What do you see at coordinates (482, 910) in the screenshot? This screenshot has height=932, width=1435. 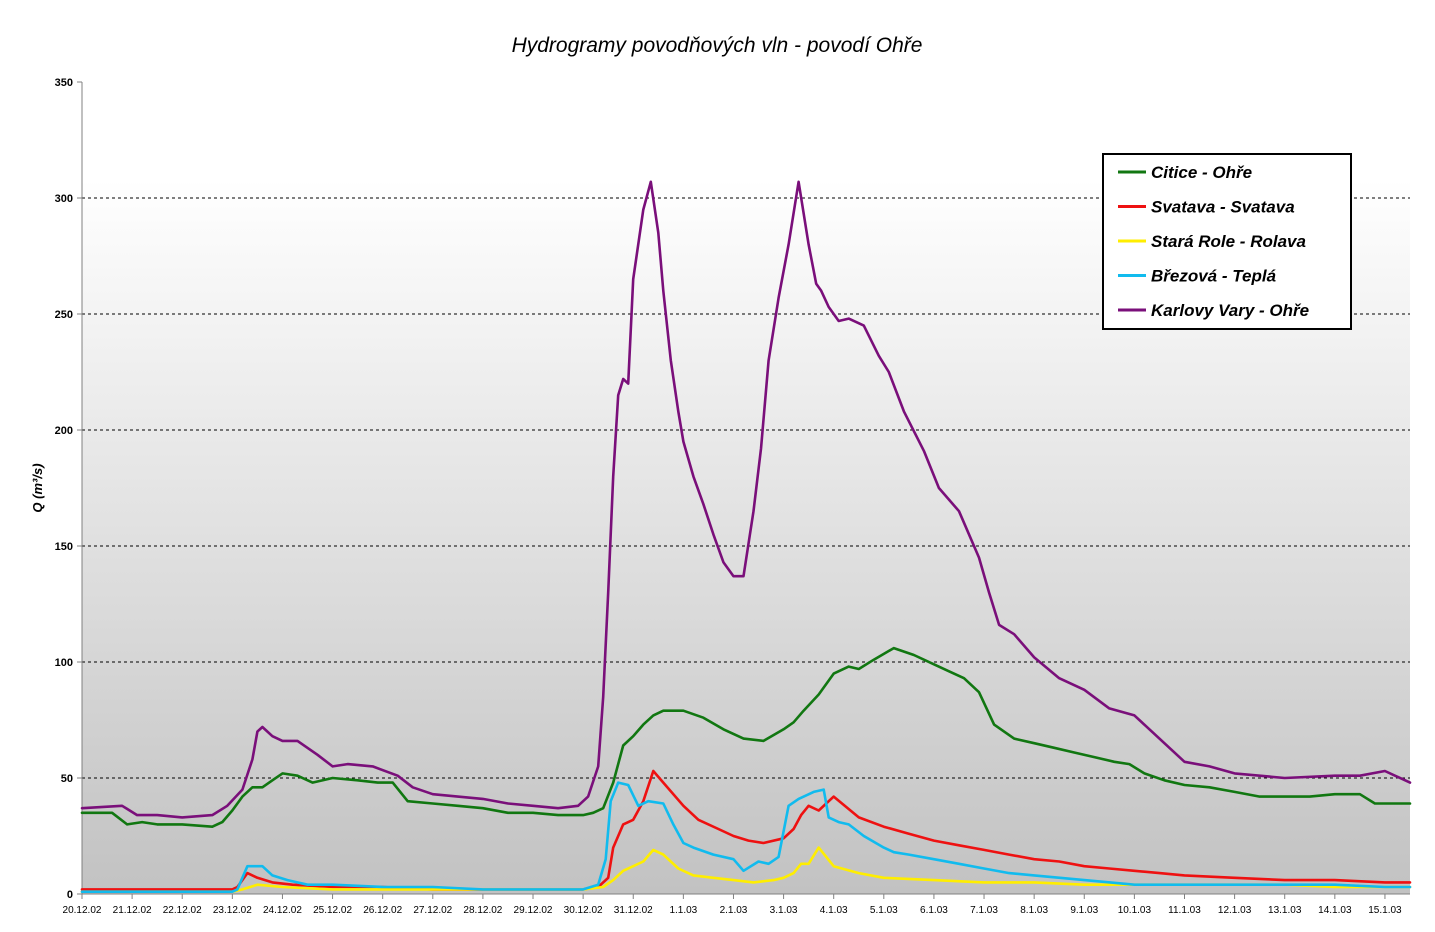 I see `x-tick-label: 28.12.02` at bounding box center [482, 910].